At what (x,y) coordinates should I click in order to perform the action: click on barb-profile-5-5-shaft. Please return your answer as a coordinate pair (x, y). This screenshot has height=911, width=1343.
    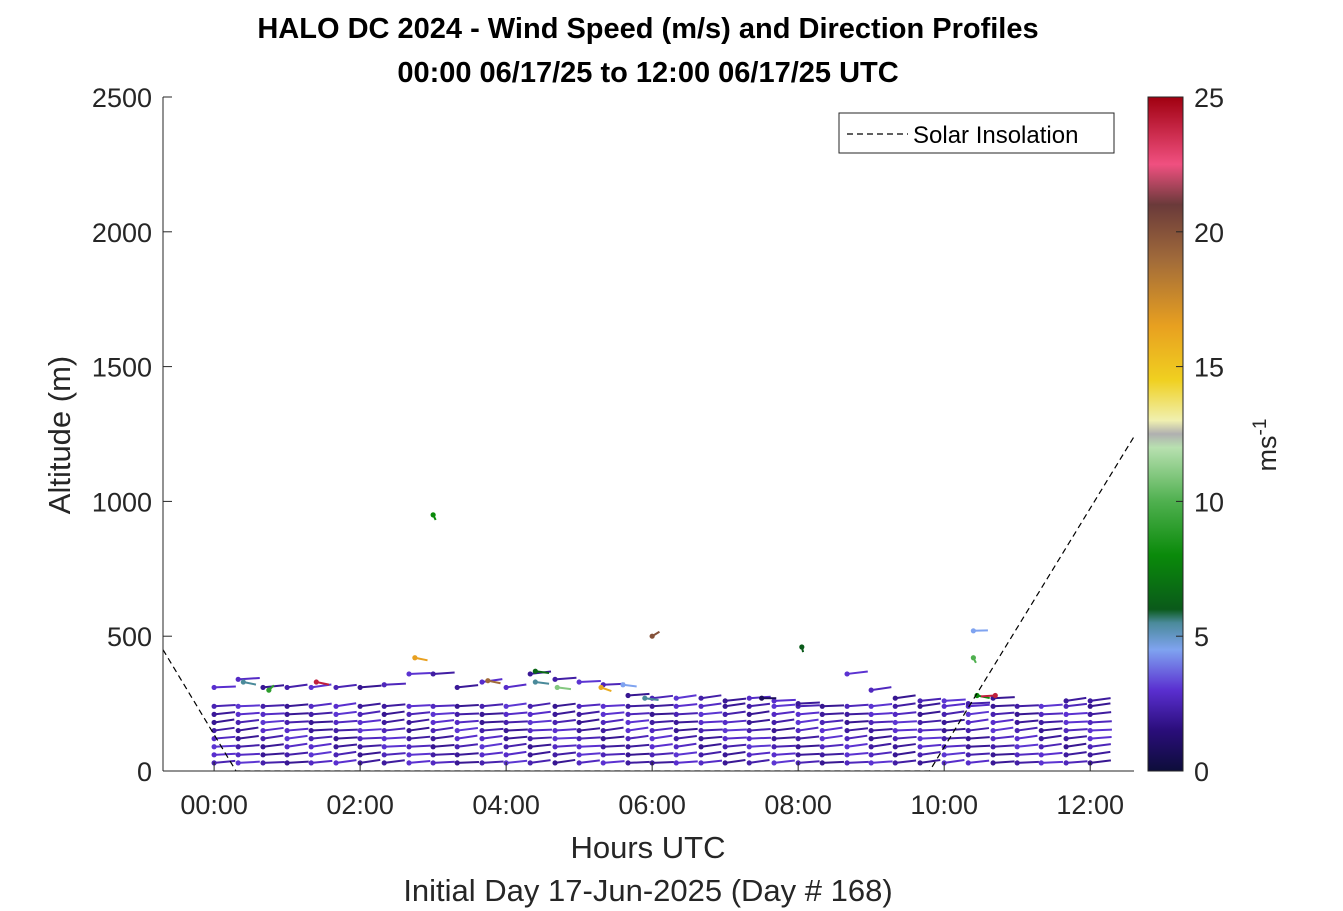
    Looking at the image, I should click on (346, 721).